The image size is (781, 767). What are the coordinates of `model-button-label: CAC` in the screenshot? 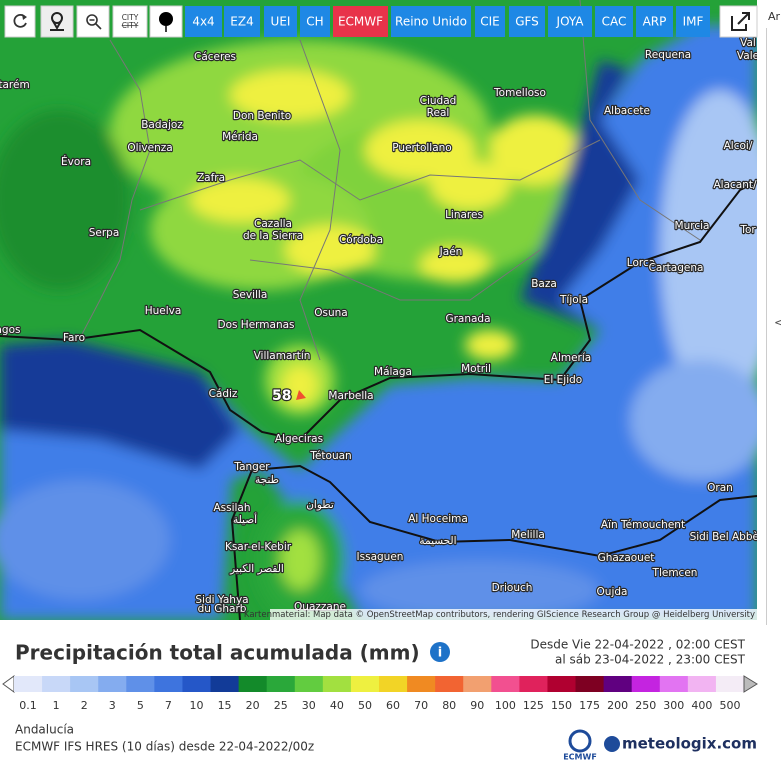 It's located at (614, 22).